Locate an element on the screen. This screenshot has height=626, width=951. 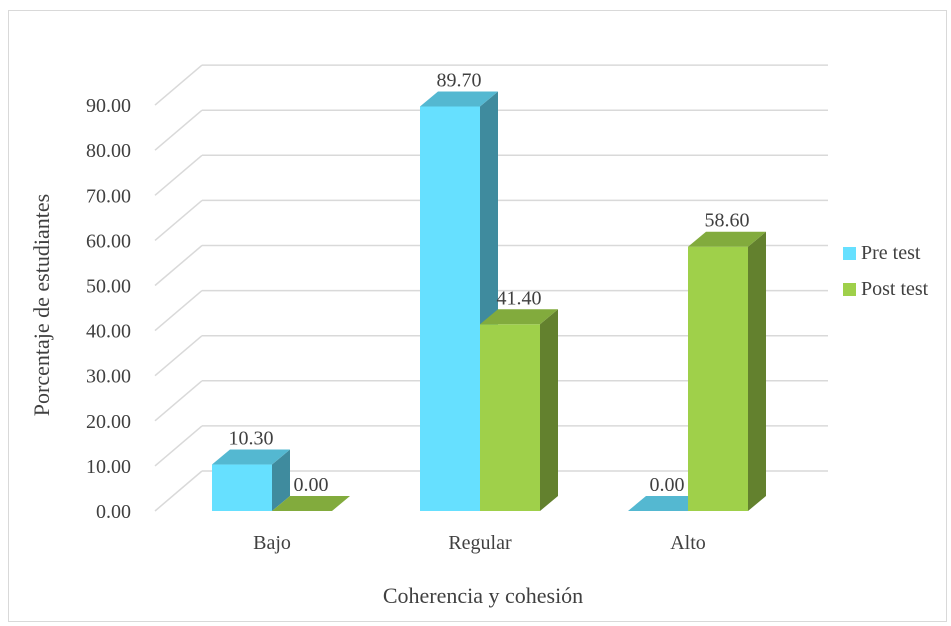
y-tick-label: 20.00 is located at coordinates (108, 422).